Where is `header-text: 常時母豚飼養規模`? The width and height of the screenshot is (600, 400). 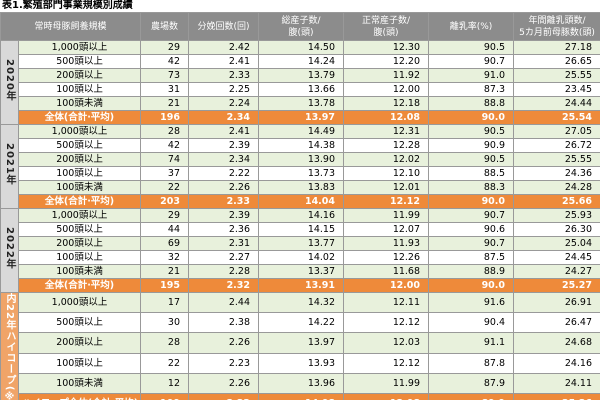
header-text: 常時母豚飼養規模 is located at coordinates (70, 26).